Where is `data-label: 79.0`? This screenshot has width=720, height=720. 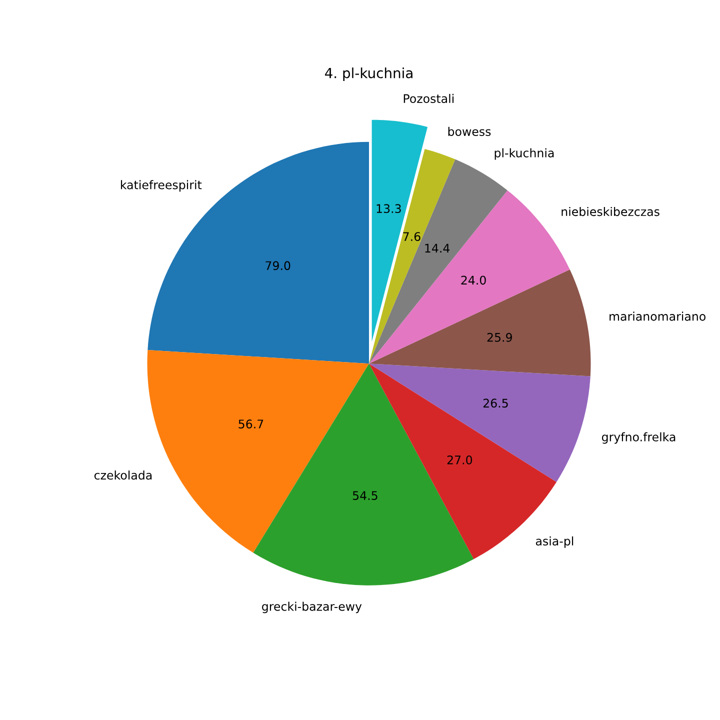 data-label: 79.0 is located at coordinates (278, 265).